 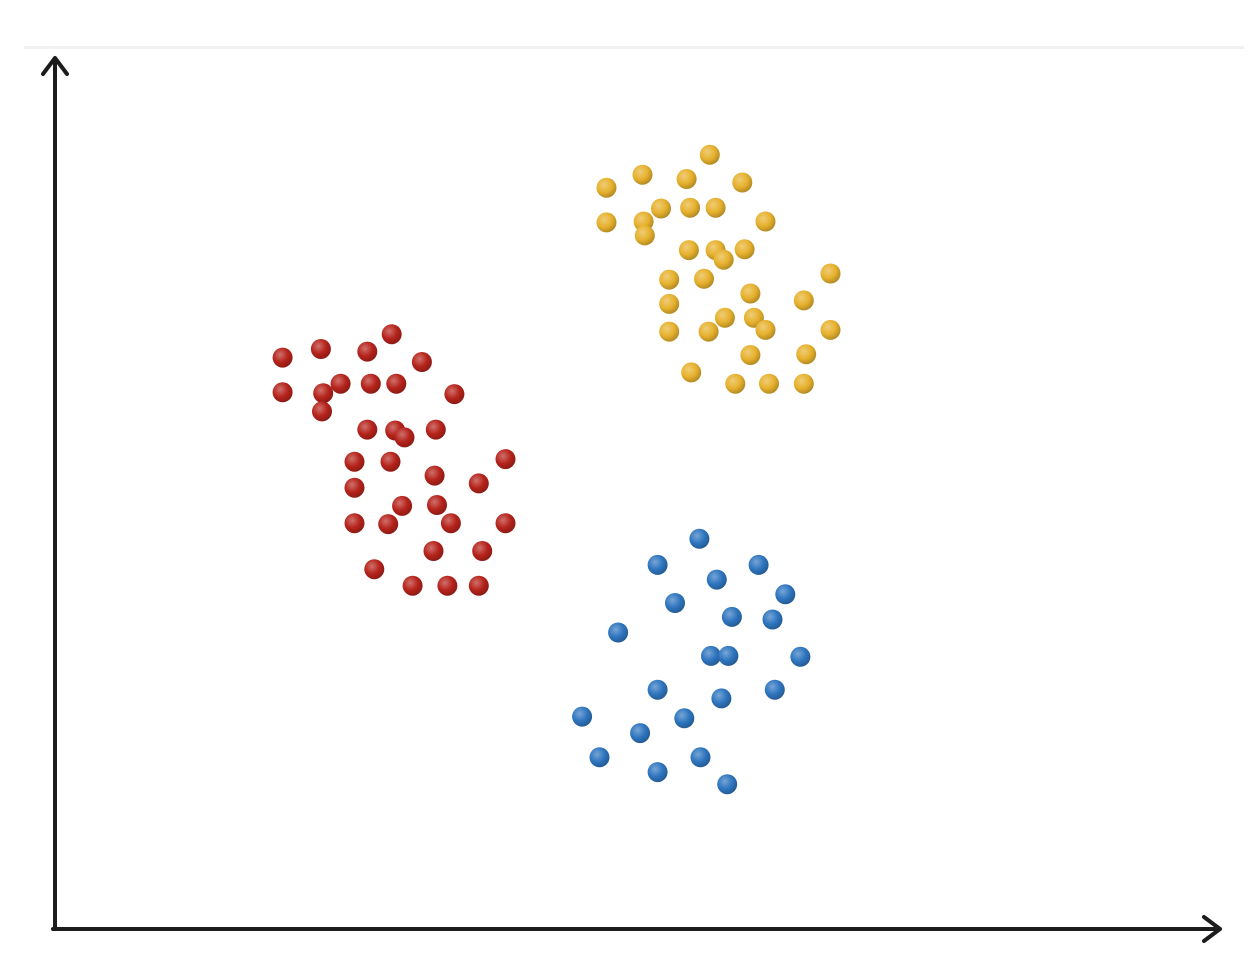 What do you see at coordinates (55, 66) in the screenshot?
I see `y-axis-arrow` at bounding box center [55, 66].